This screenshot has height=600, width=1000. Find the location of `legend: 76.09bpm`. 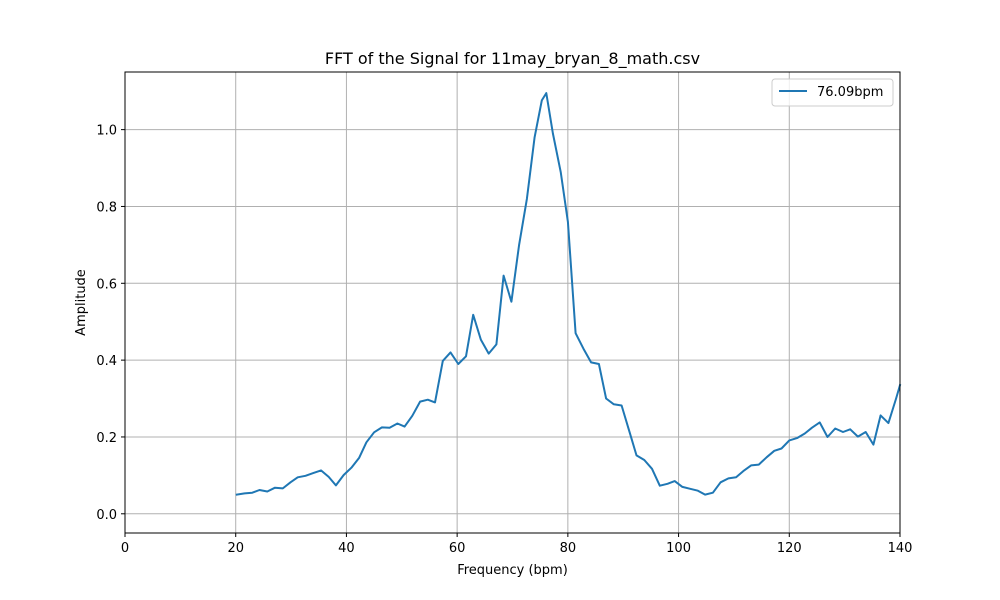

legend: 76.09bpm is located at coordinates (832, 92).